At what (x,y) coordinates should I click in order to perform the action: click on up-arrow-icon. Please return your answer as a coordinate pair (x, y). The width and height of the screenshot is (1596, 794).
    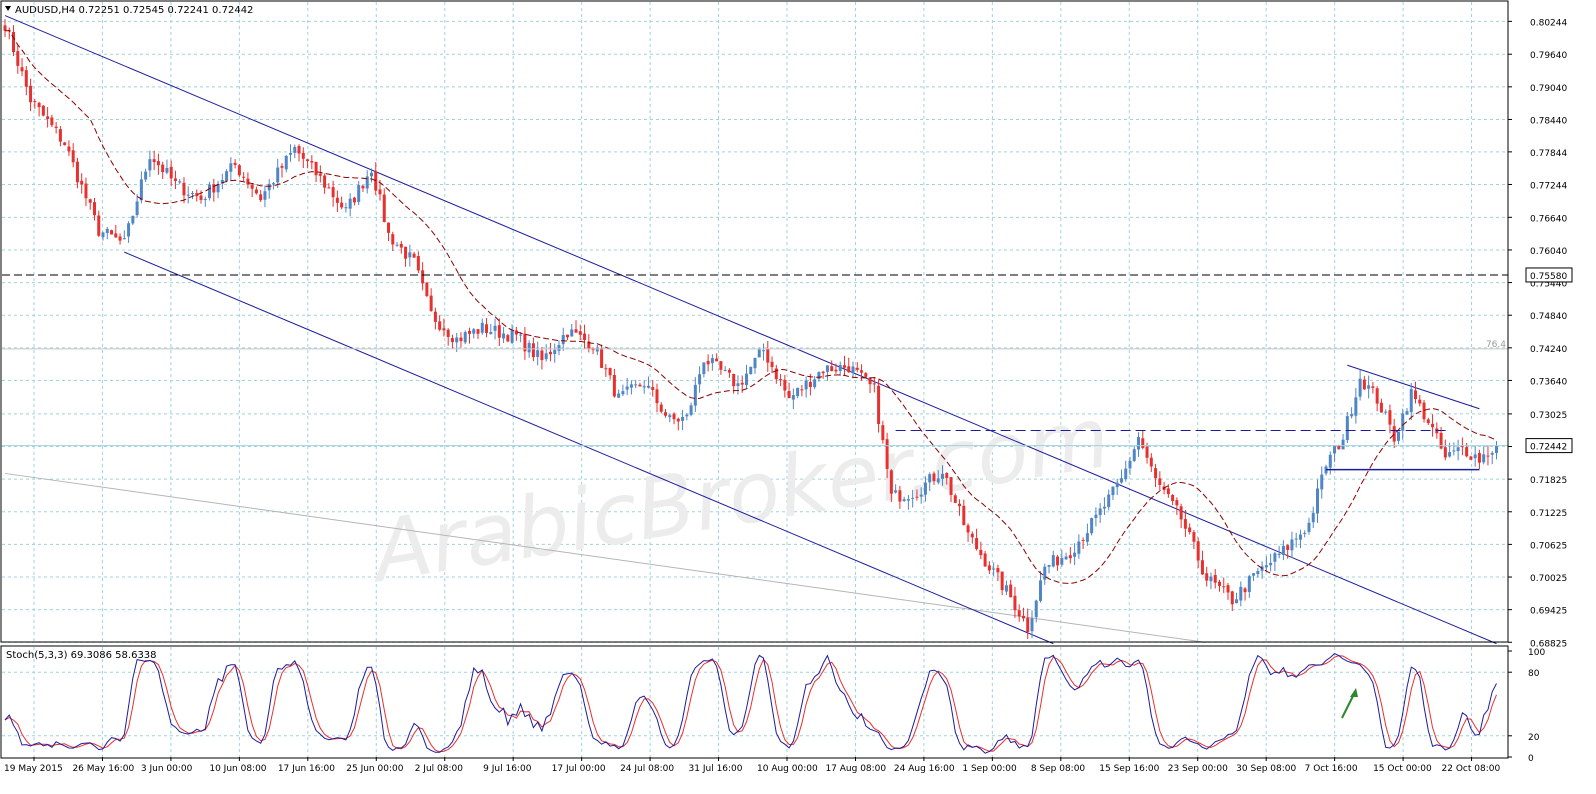
    Looking at the image, I should click on (1349, 703).